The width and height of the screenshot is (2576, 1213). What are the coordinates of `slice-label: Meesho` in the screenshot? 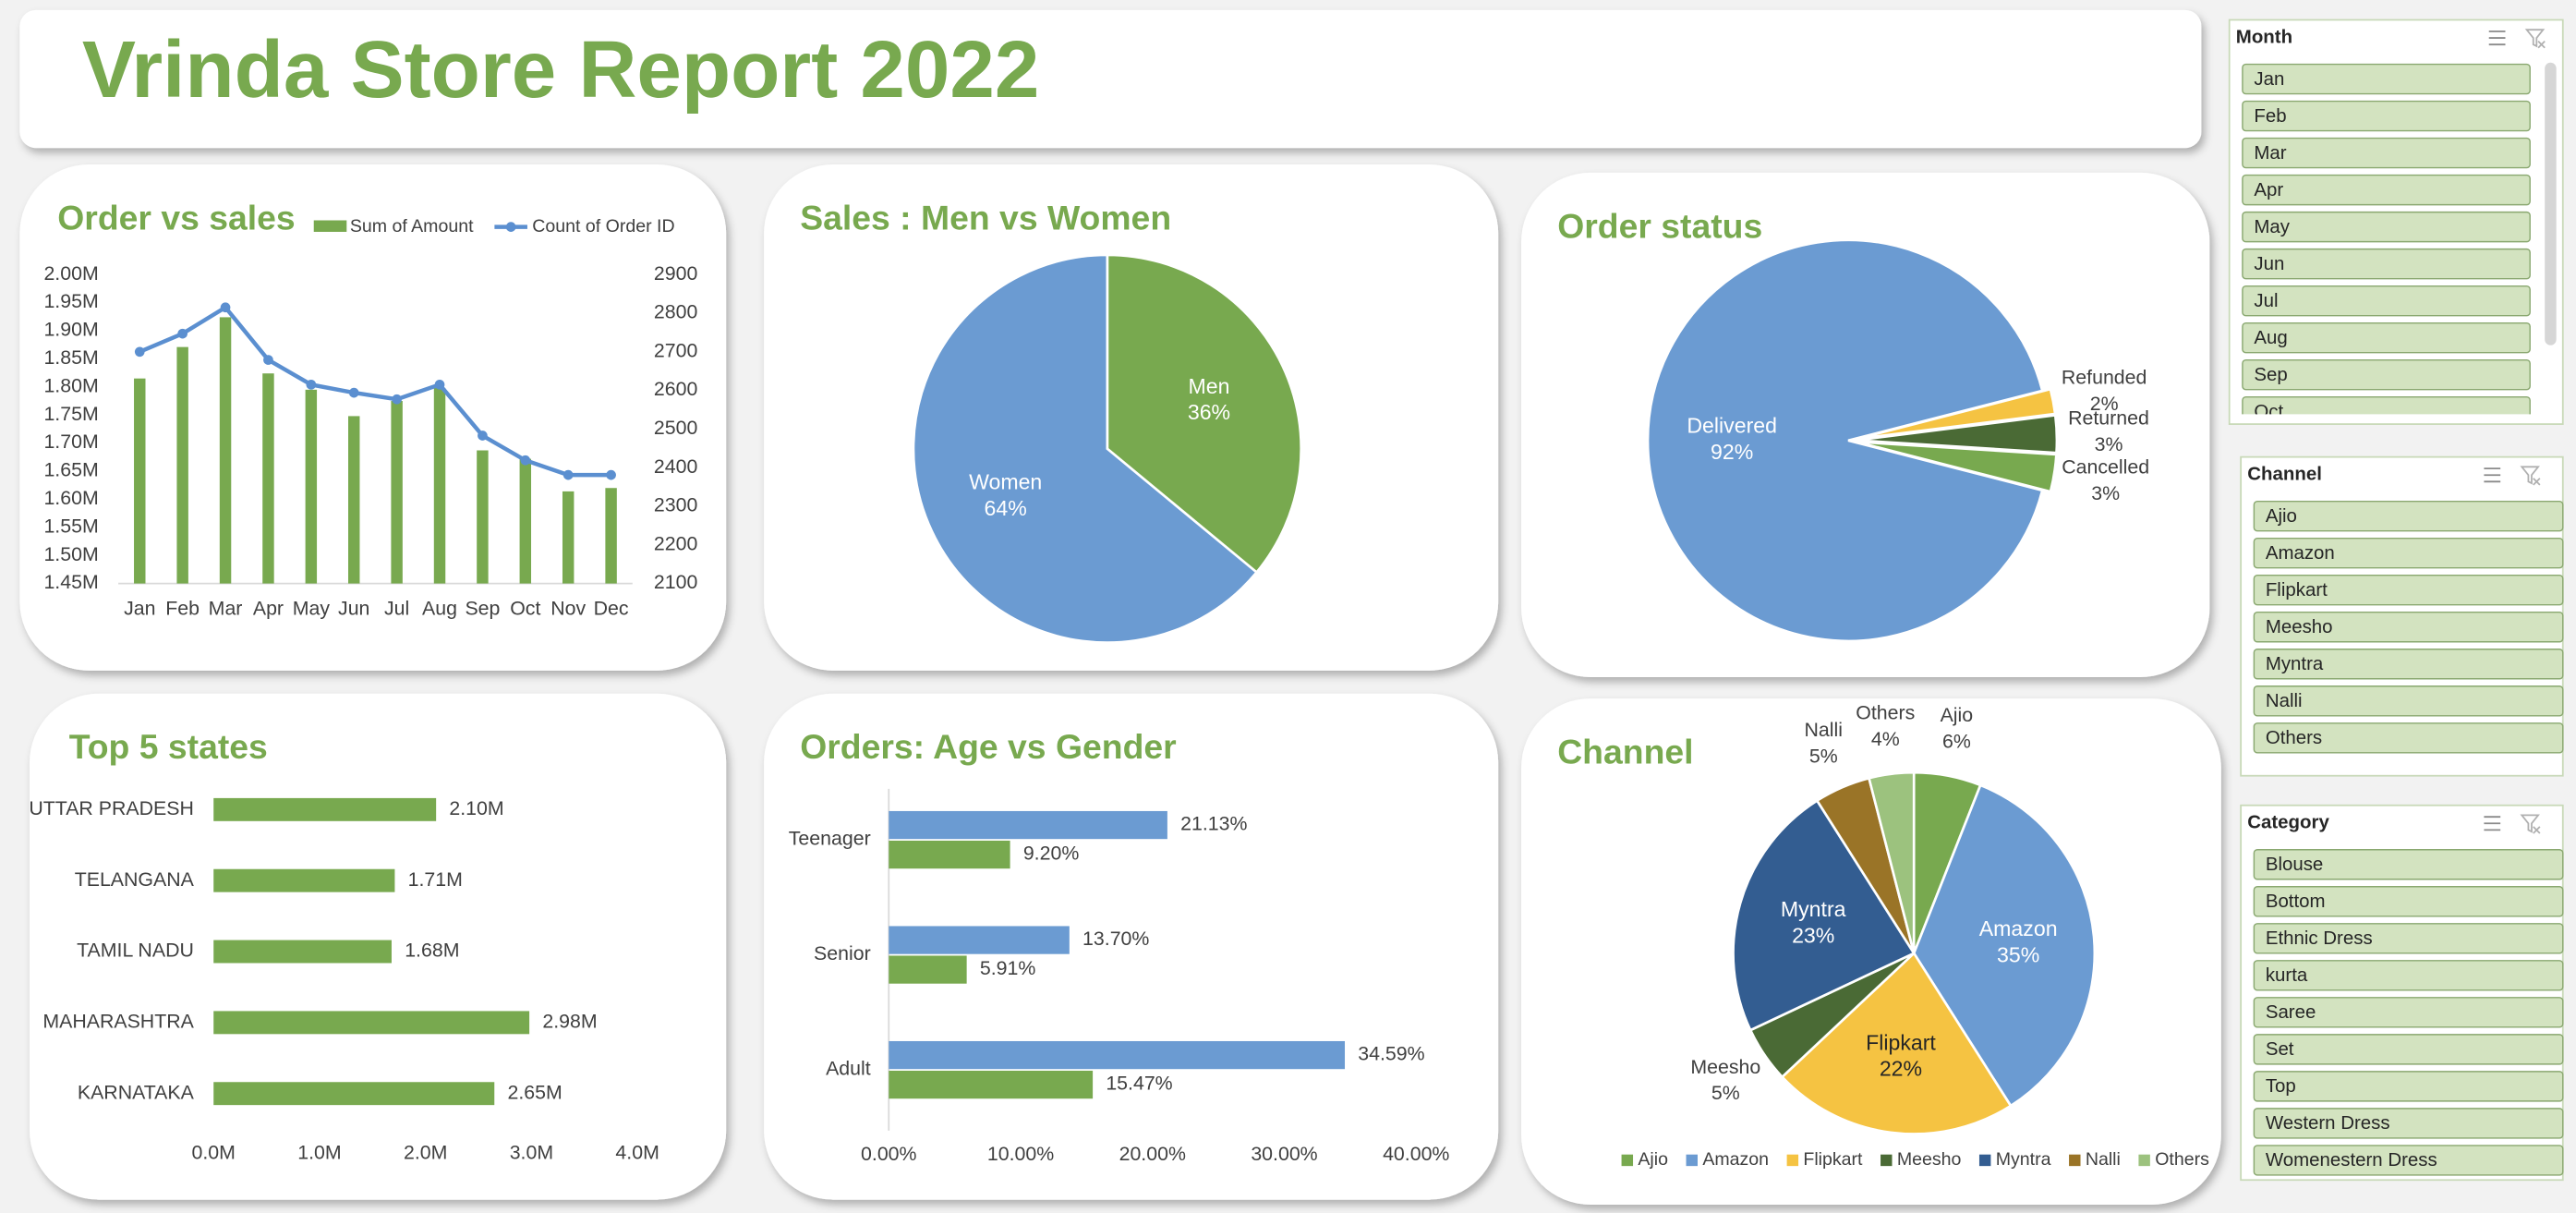 It's located at (1725, 1067).